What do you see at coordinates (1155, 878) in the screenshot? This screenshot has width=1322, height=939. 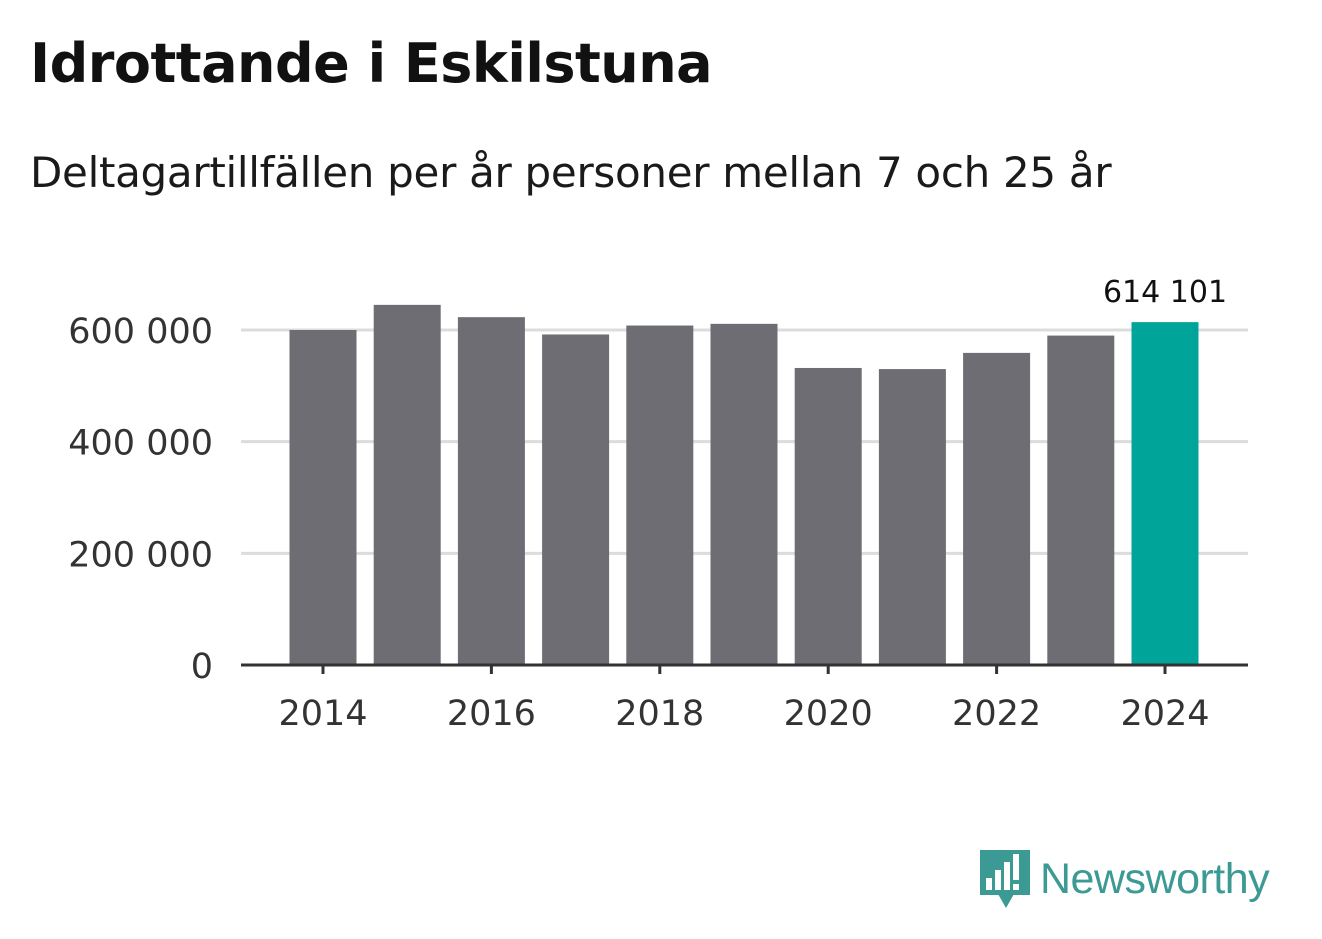 I see `brand-name: Newsworthy` at bounding box center [1155, 878].